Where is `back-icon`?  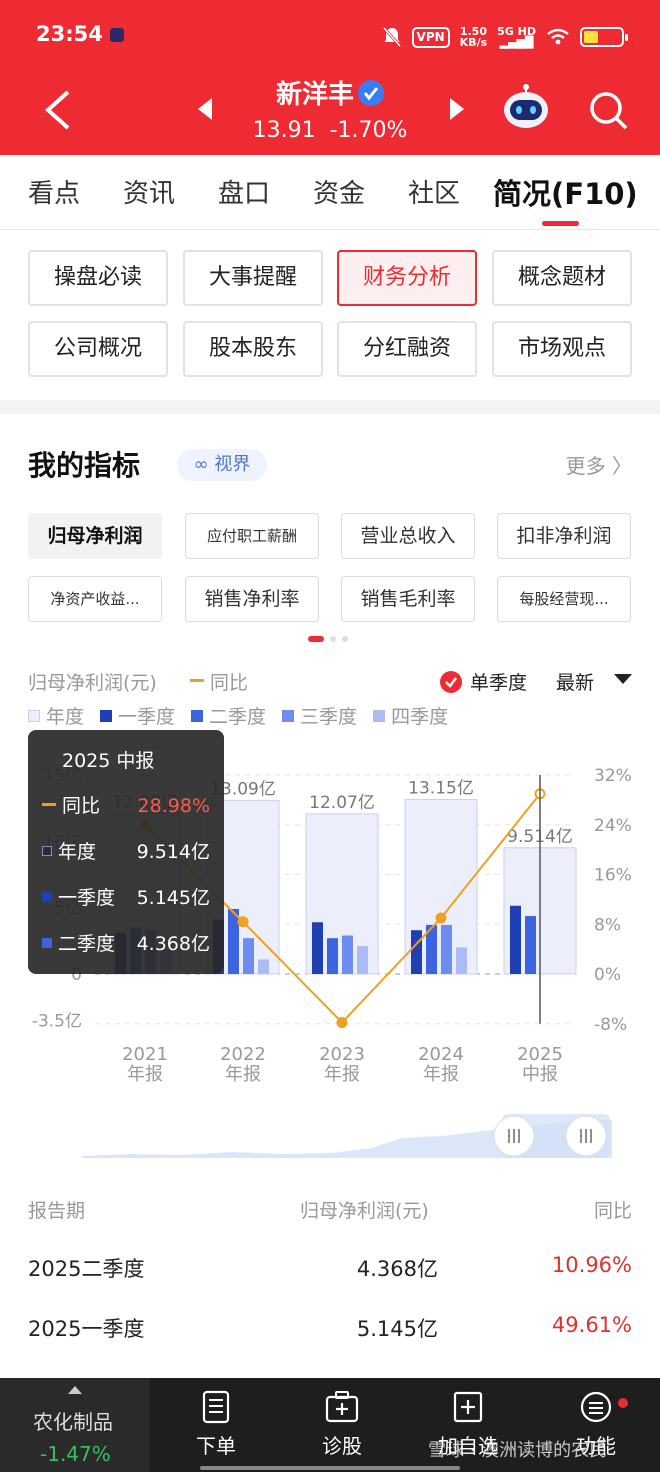
back-icon is located at coordinates (58, 110).